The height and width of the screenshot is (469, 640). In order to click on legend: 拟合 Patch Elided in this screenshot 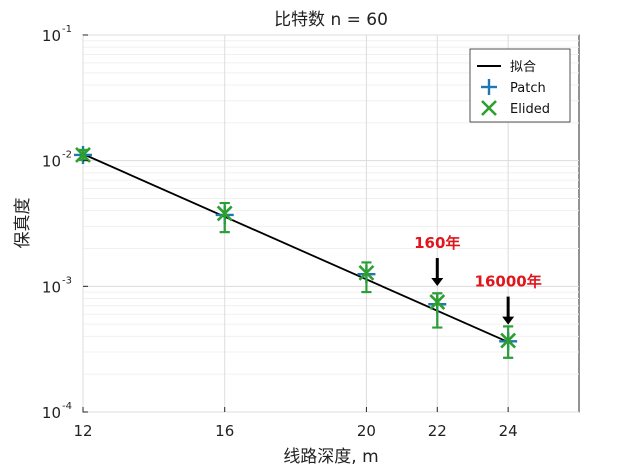, I will do `click(520, 85)`.